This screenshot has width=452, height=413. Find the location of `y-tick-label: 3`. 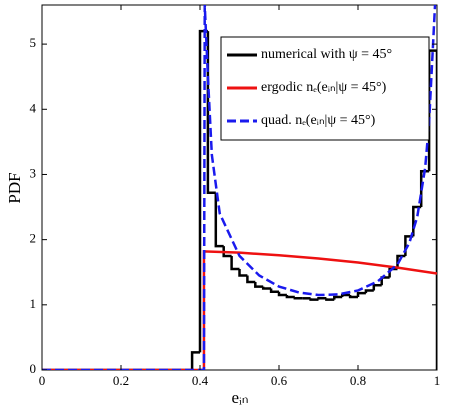

y-tick-label: 3 is located at coordinates (33, 172).